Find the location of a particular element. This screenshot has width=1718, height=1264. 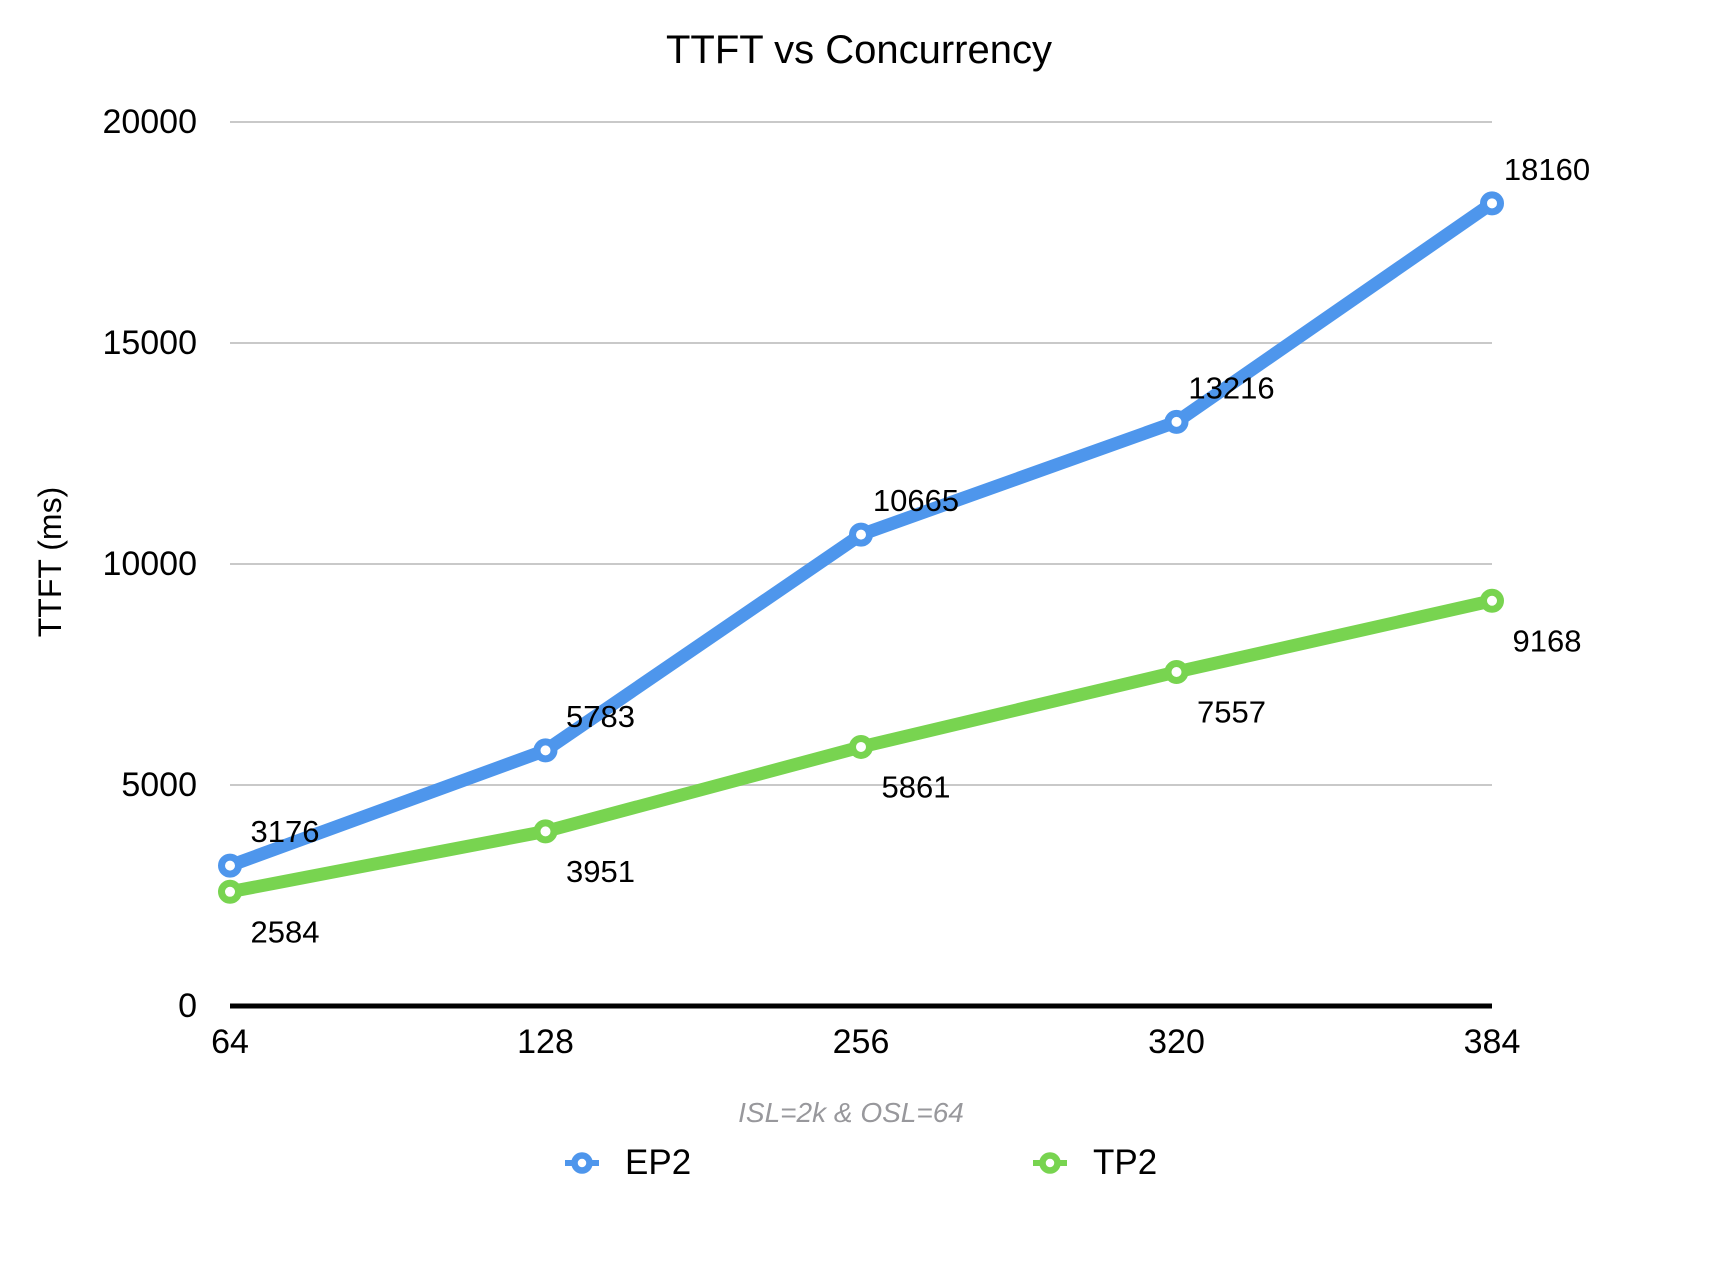

legend-item-ep2: EP2 is located at coordinates (628, 1163).